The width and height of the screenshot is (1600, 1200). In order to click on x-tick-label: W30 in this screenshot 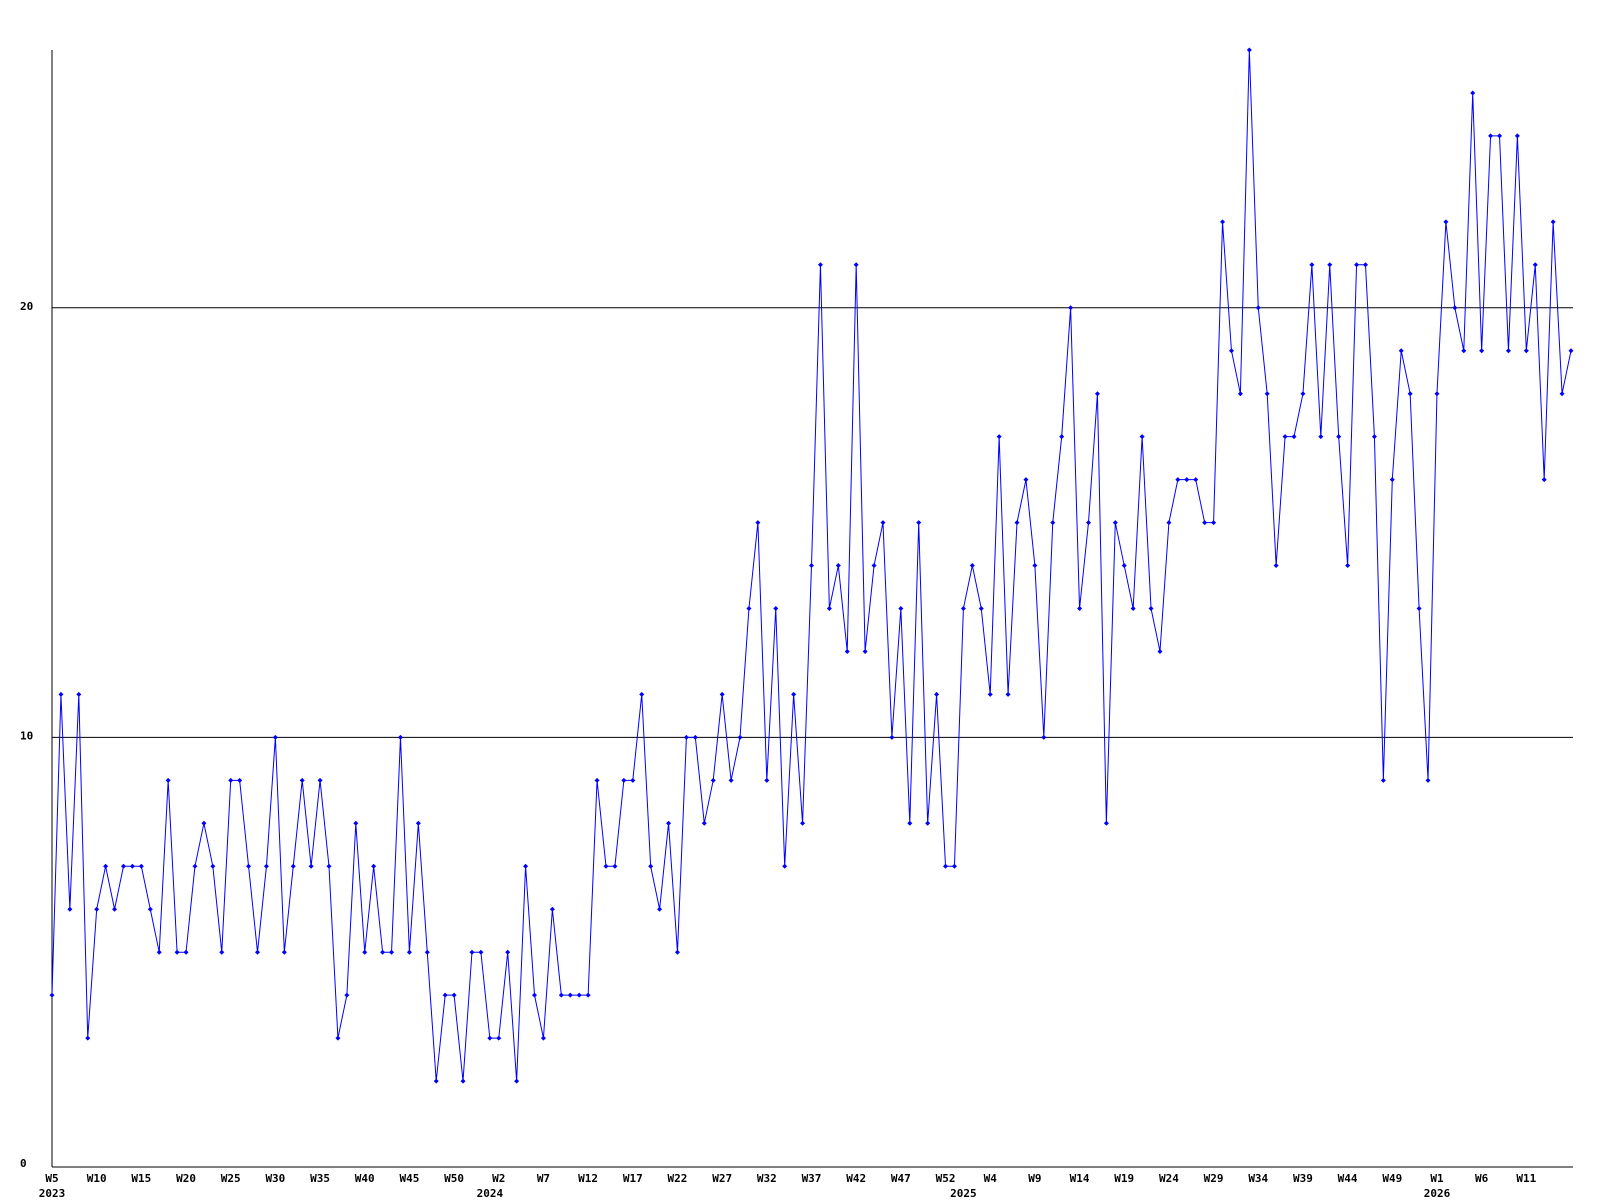, I will do `click(275, 1178)`.